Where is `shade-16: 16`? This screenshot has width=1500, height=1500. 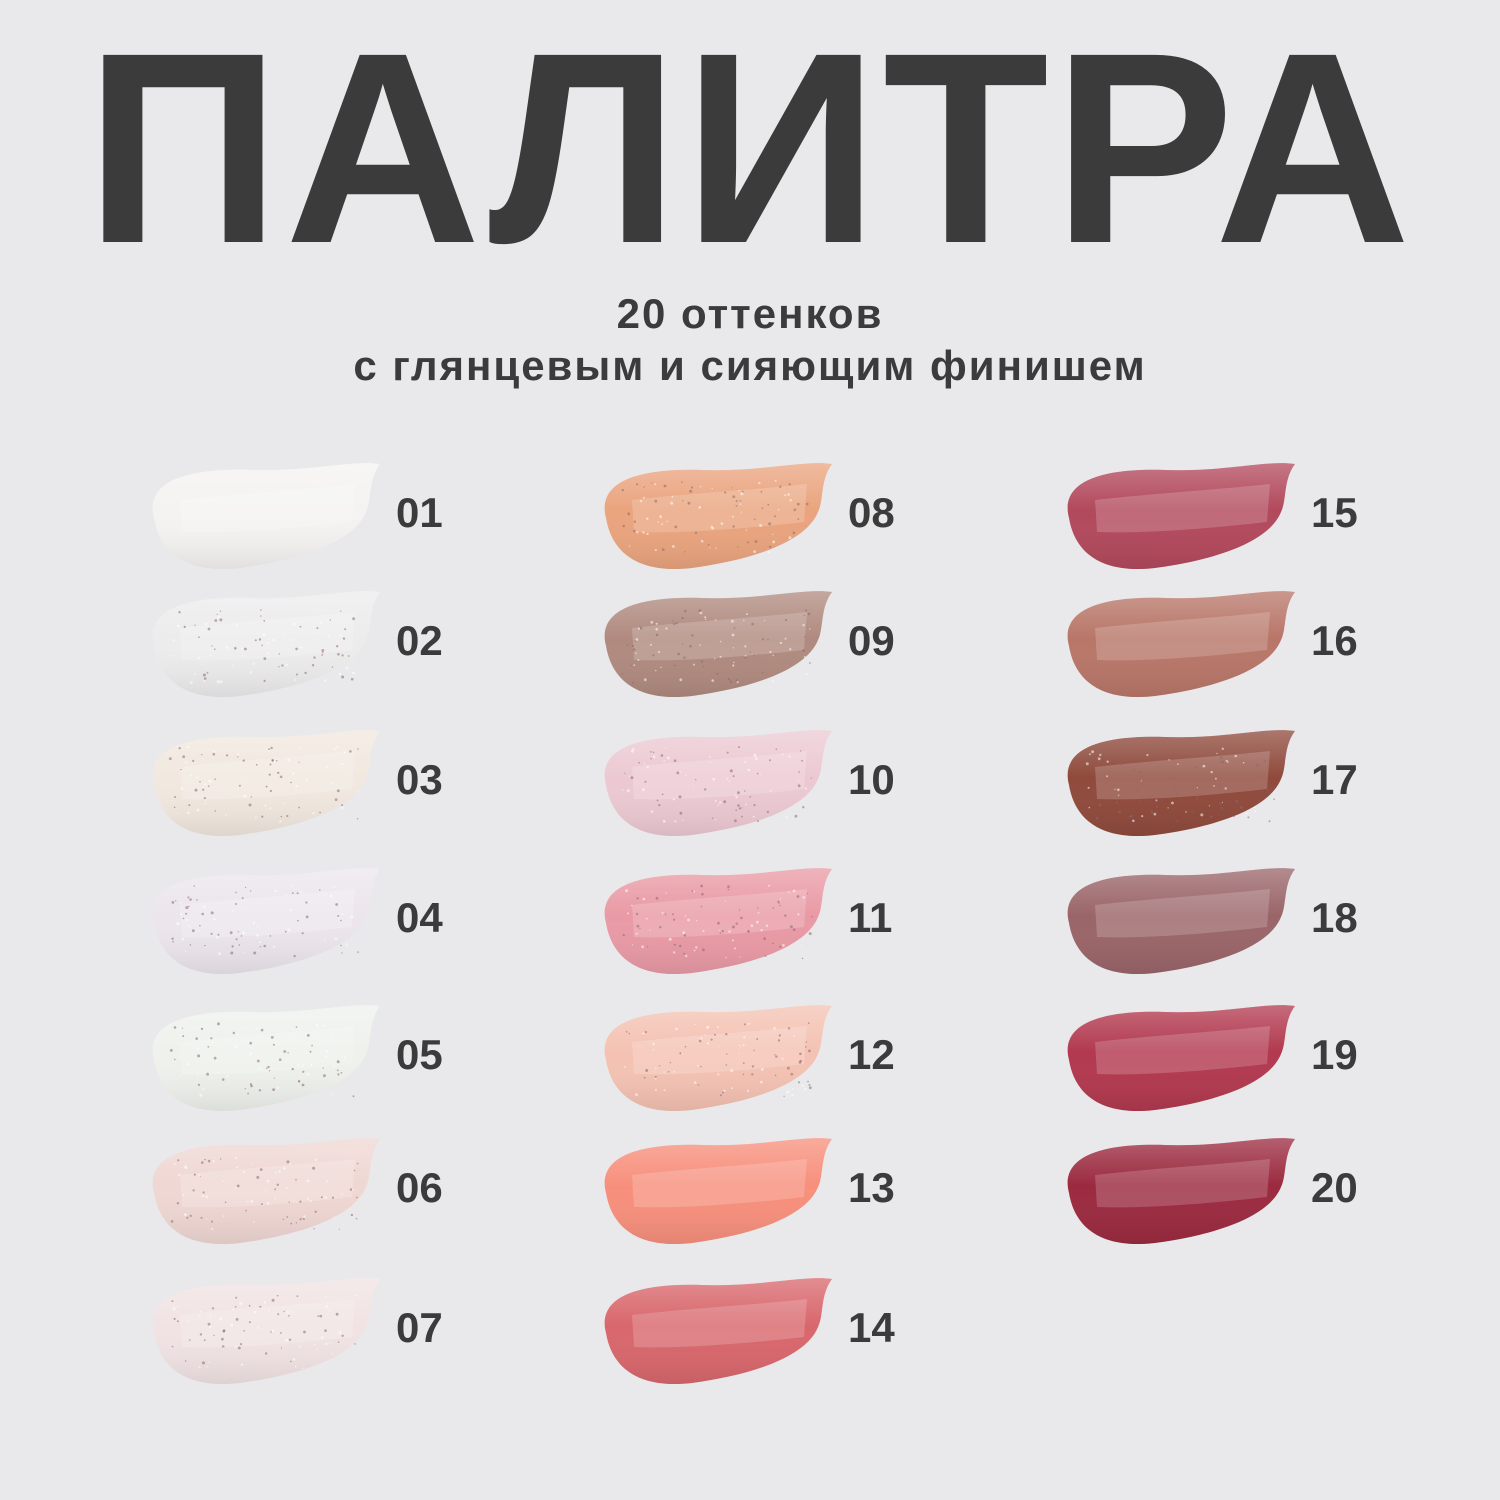
shade-16: 16 is located at coordinates (1215, 641).